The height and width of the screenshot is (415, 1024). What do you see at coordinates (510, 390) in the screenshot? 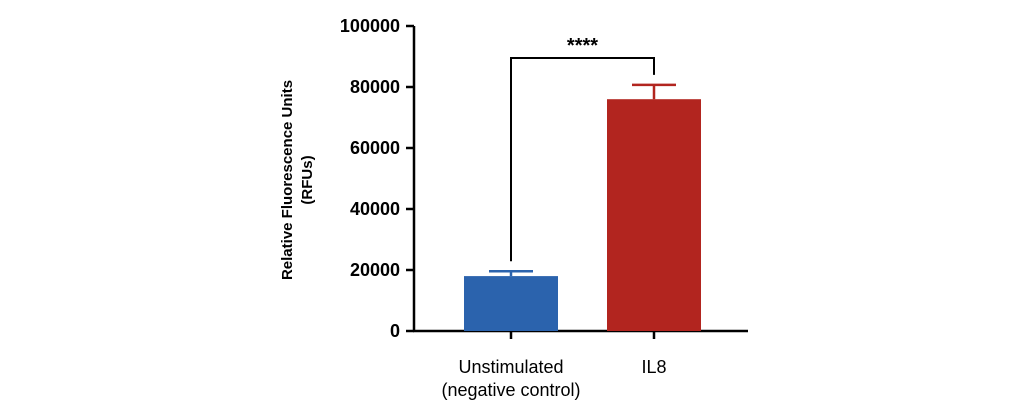
I see `x-tick-label: (negative control)` at bounding box center [510, 390].